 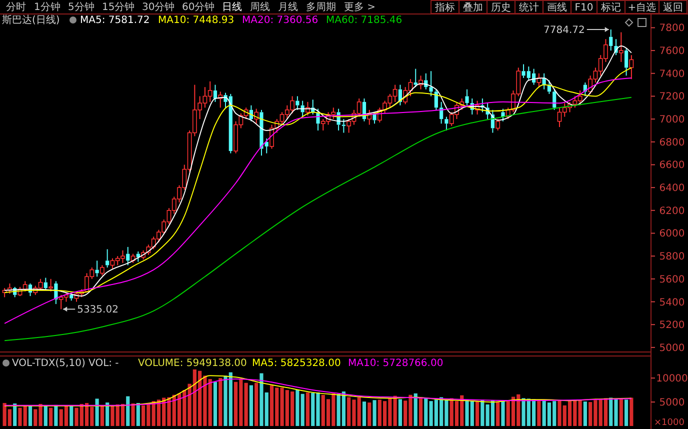 What do you see at coordinates (672, 74) in the screenshot?
I see `y-tick-label: 7400` at bounding box center [672, 74].